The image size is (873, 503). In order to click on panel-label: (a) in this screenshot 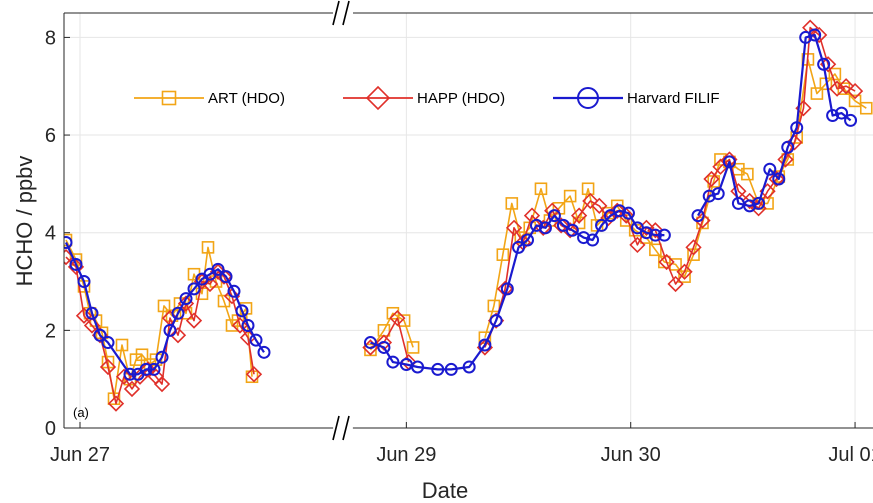, I will do `click(81, 412)`.